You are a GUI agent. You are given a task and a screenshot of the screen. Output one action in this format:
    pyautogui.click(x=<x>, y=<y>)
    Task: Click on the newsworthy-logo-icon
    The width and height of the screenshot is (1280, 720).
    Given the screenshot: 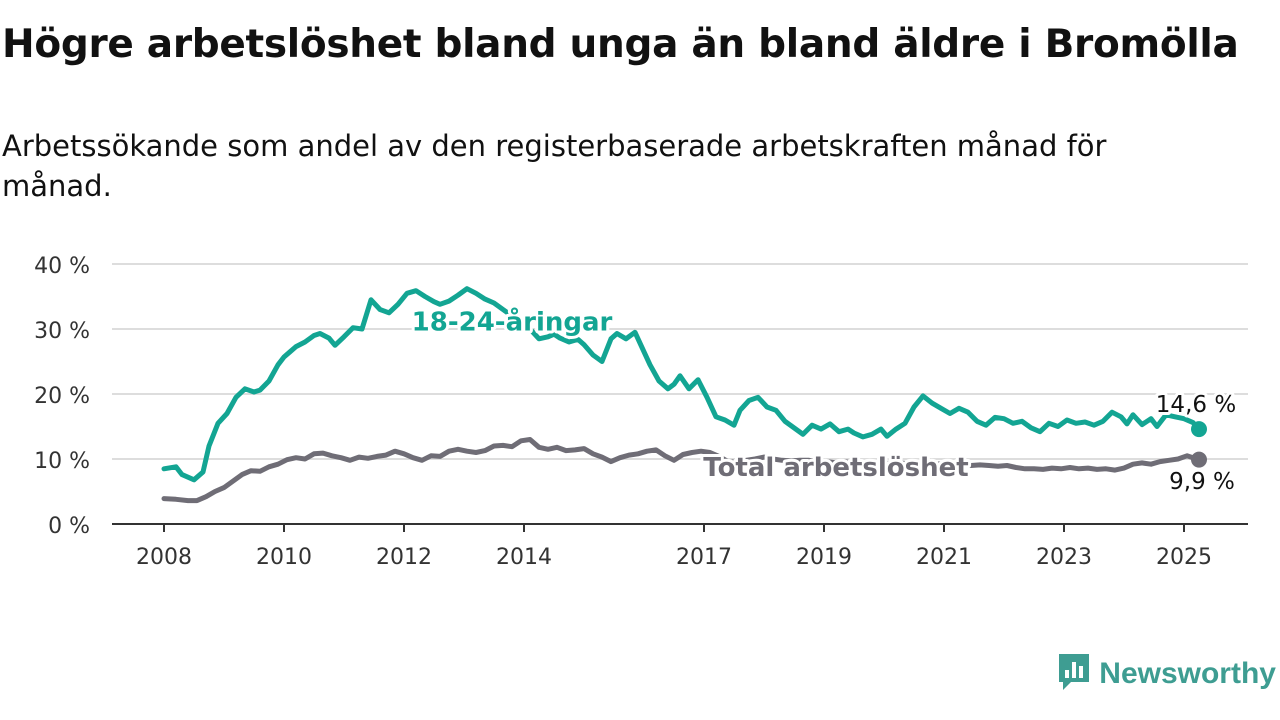 What is the action you would take?
    pyautogui.click(x=1074, y=674)
    